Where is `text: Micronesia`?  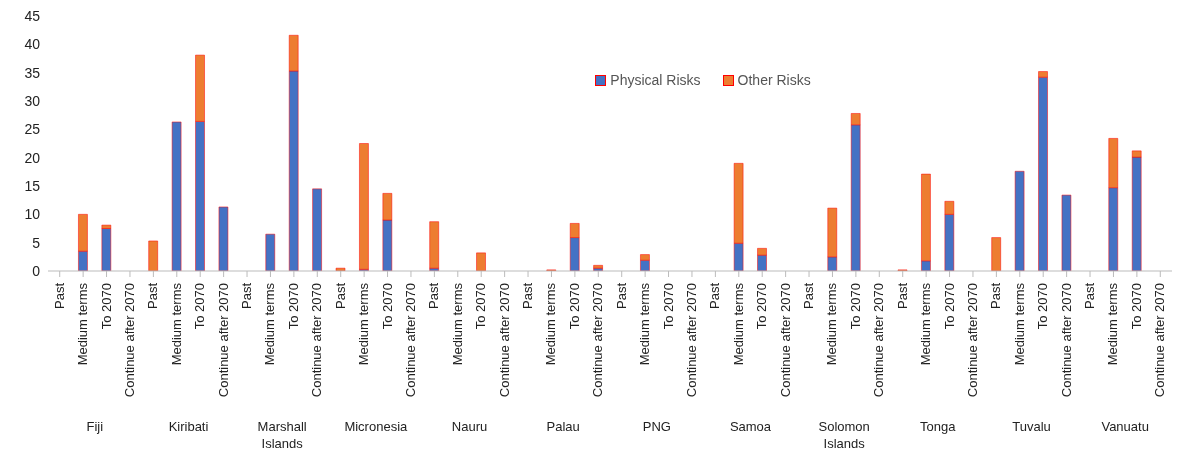
text: Micronesia is located at coordinates (376, 426).